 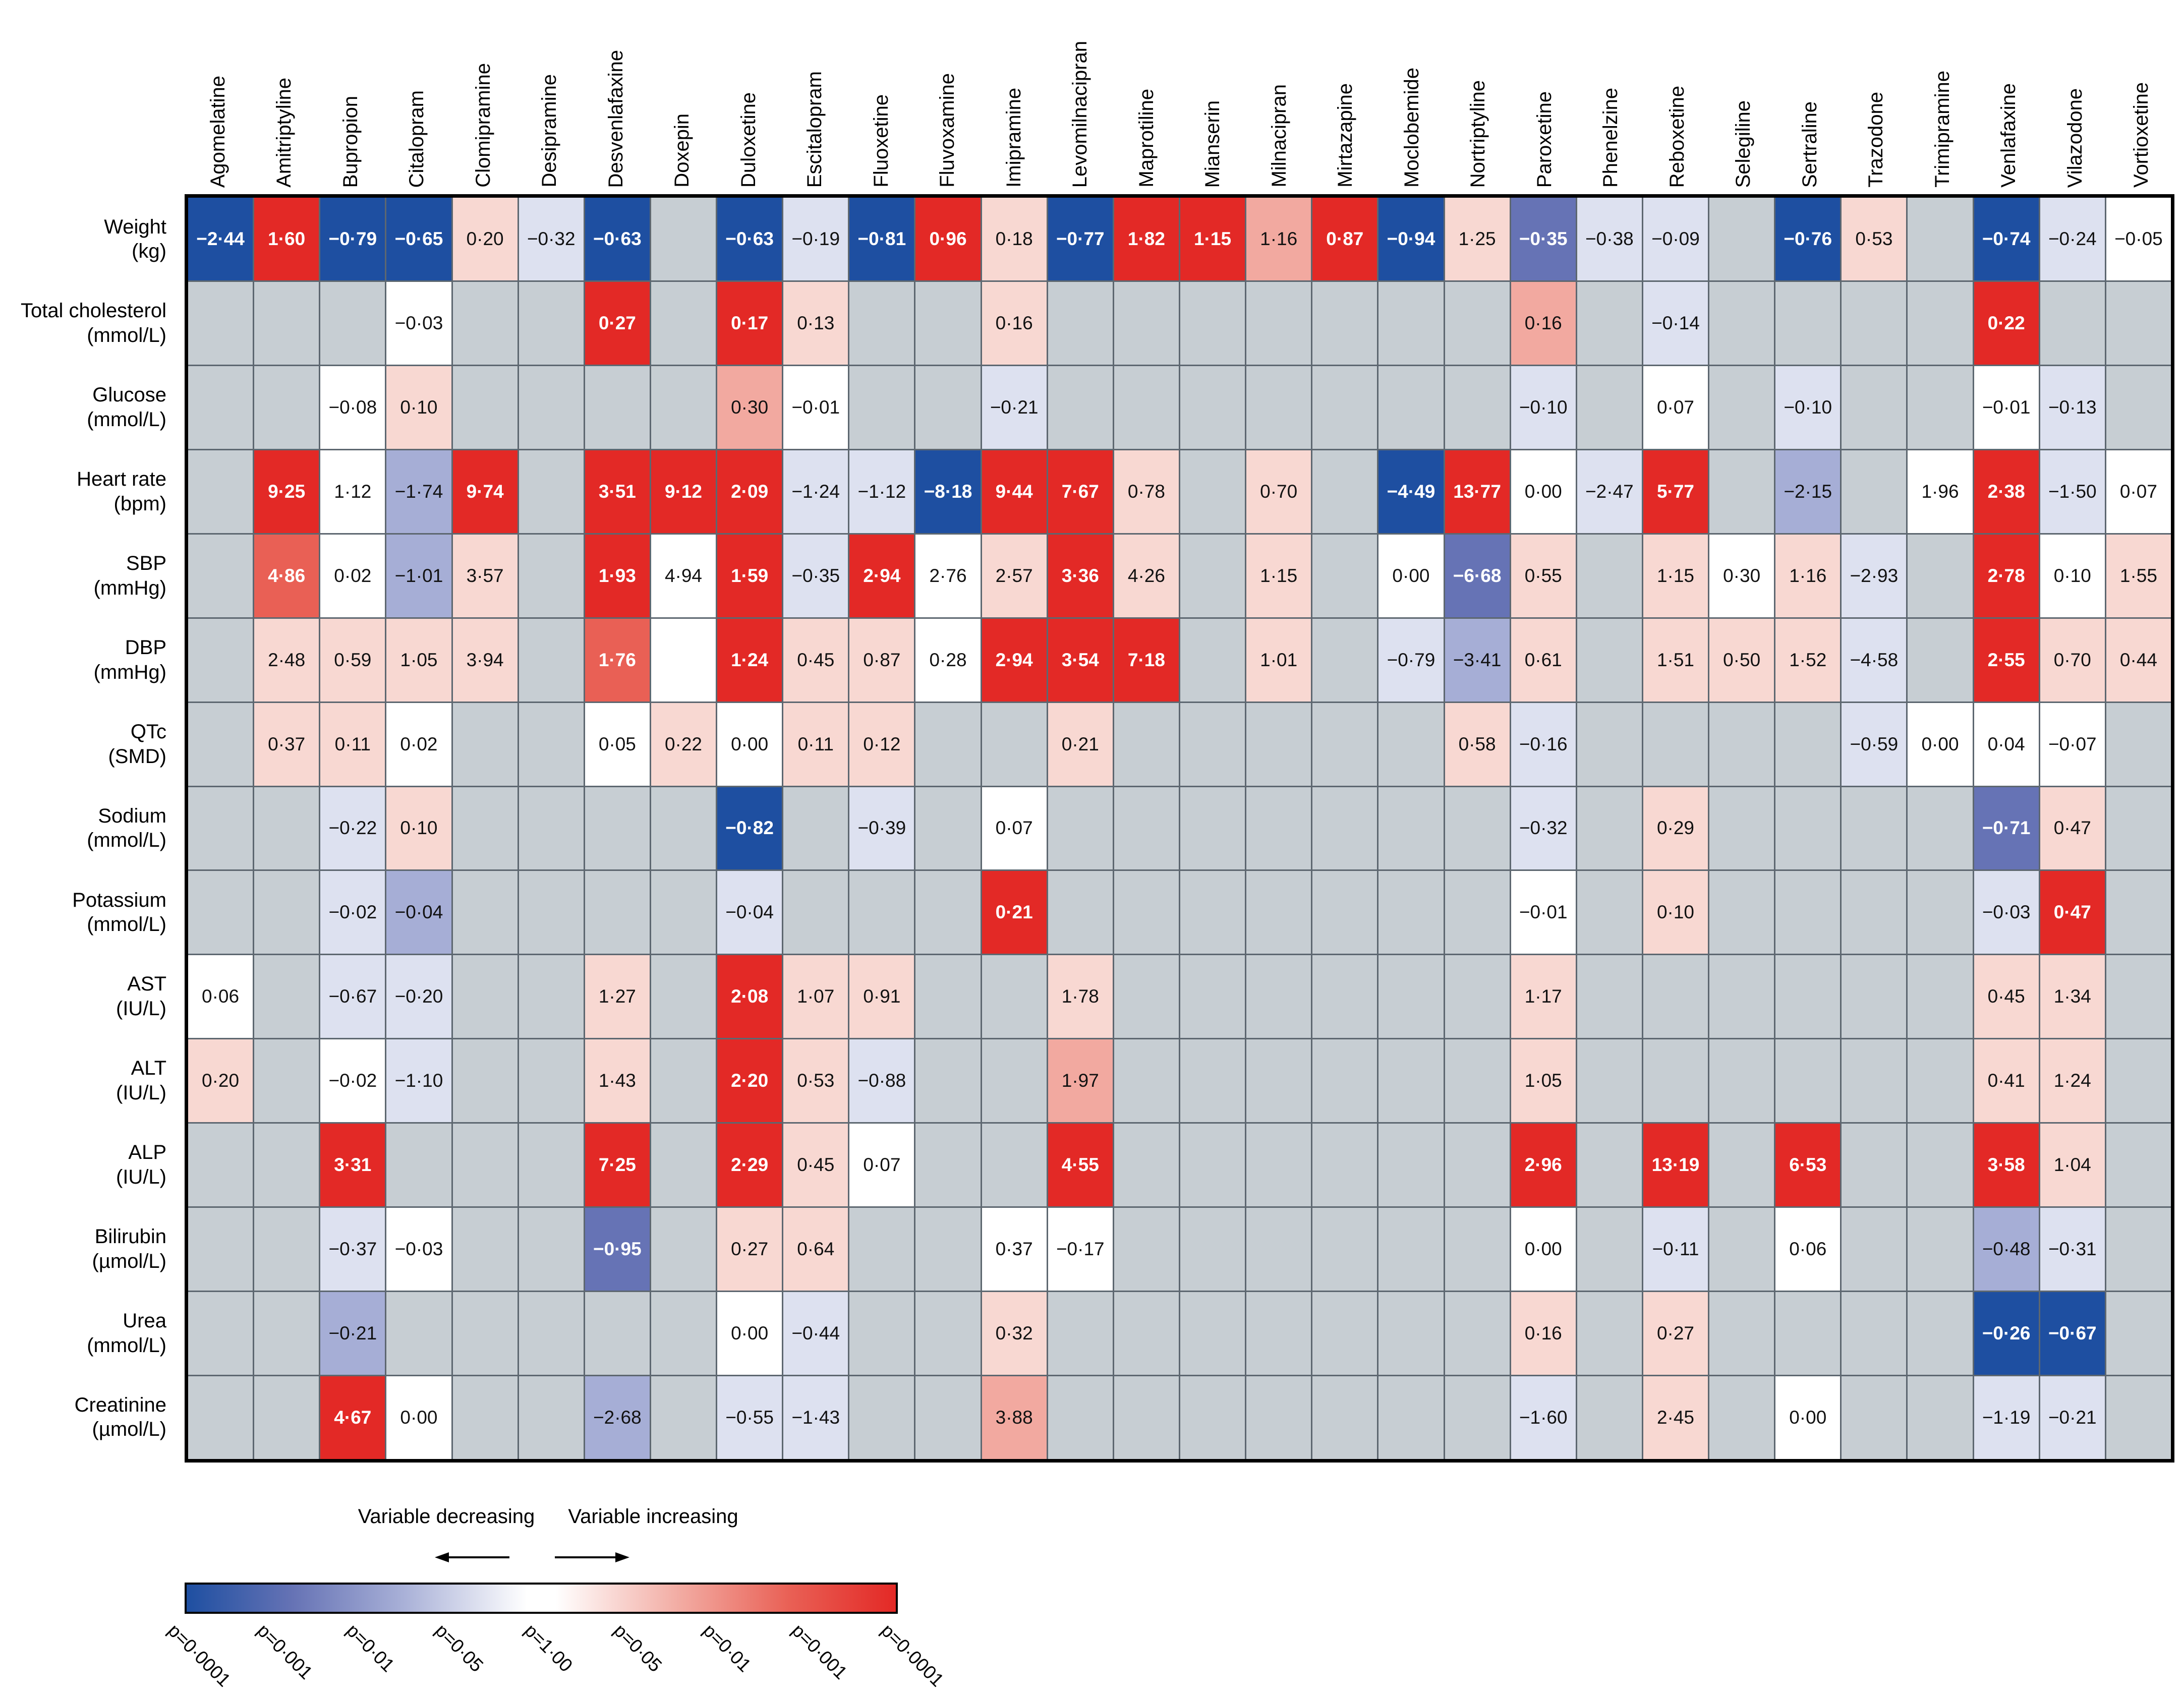 I want to click on cell-trazodone-alp, so click(x=1875, y=1165).